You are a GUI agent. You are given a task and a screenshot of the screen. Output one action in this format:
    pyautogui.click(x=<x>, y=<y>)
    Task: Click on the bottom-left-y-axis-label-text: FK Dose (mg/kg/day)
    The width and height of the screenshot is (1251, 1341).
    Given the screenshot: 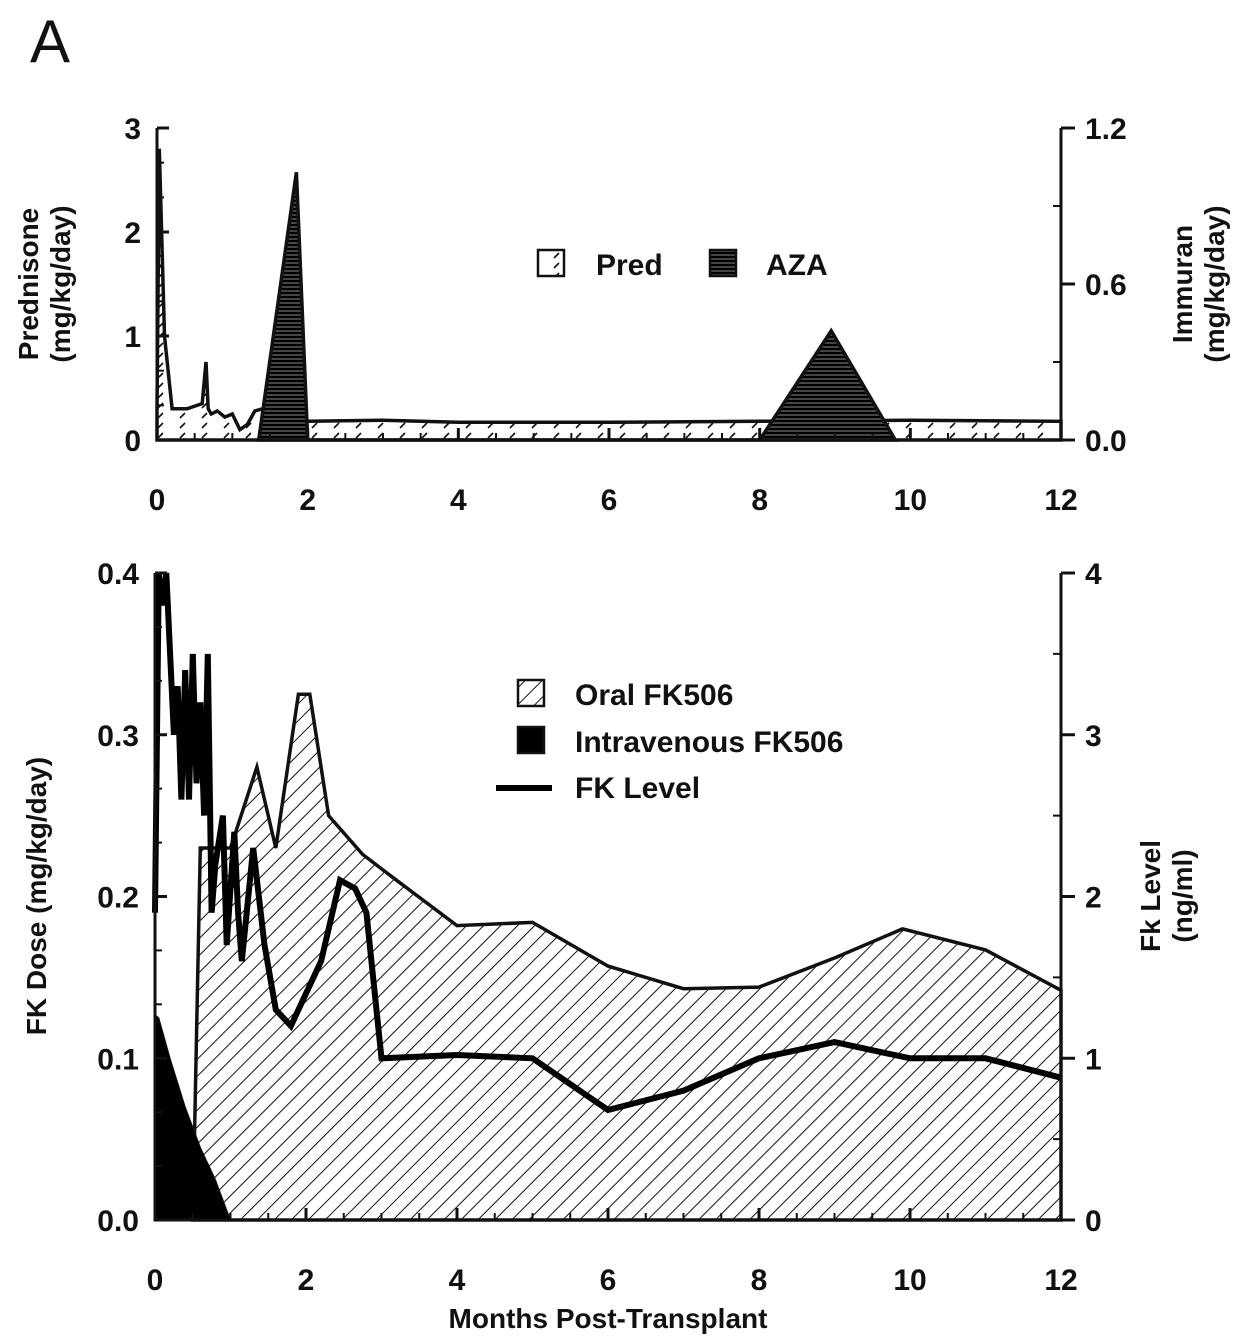 What is the action you would take?
    pyautogui.click(x=36, y=896)
    